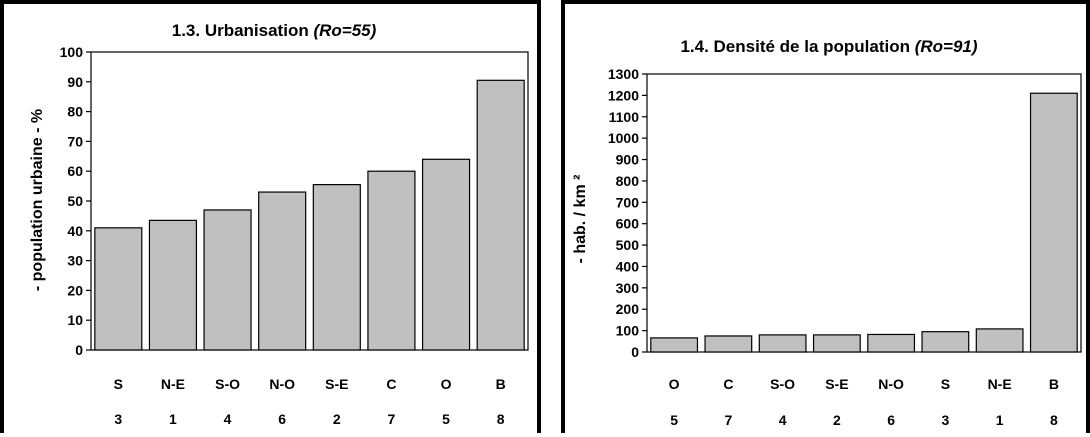 The height and width of the screenshot is (437, 1090). Describe the element at coordinates (623, 74) in the screenshot. I see `y-tick-label: 1300` at that location.